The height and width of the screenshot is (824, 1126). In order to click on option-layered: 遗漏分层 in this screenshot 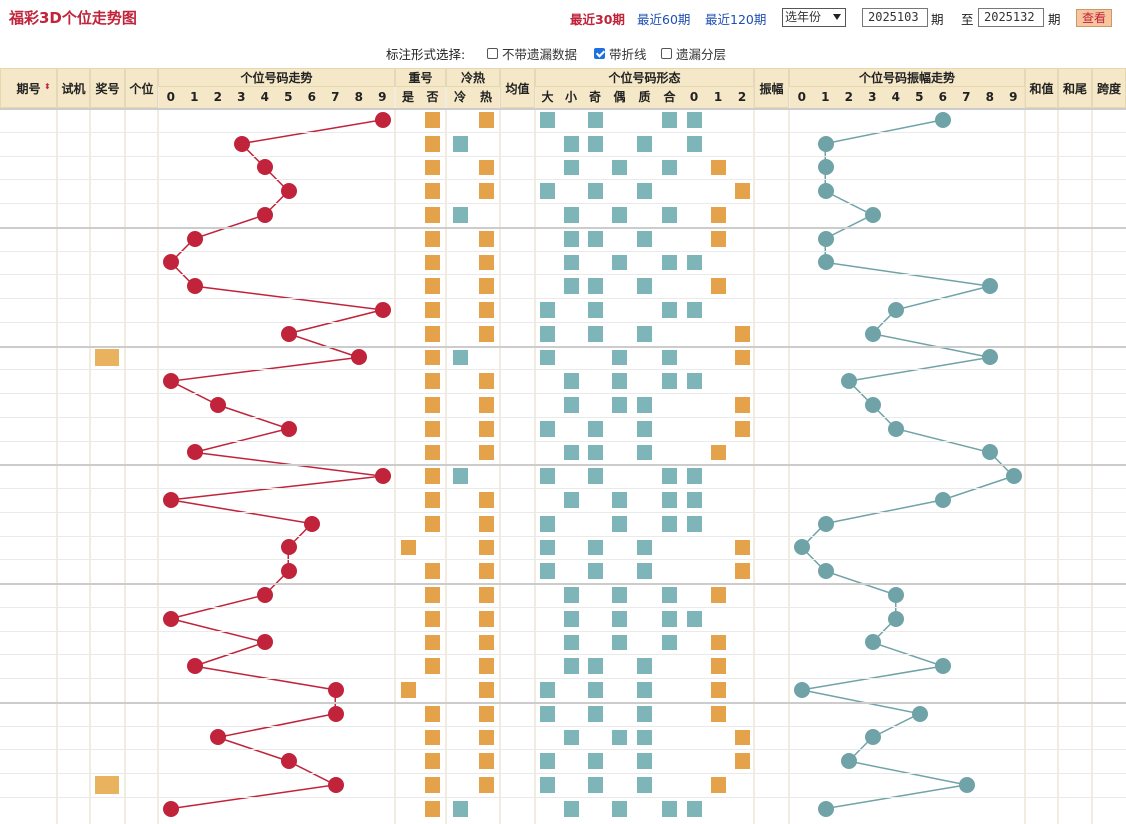, I will do `click(693, 53)`.